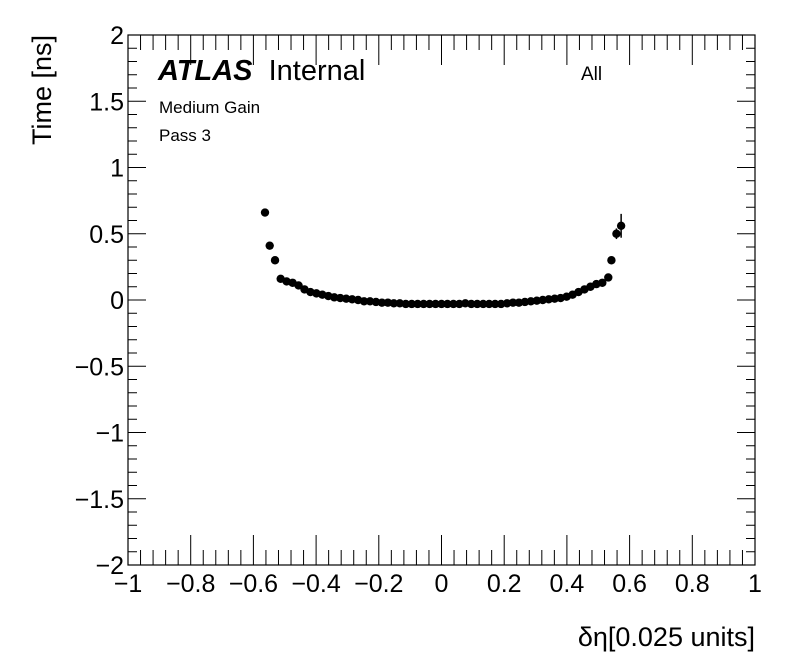 This screenshot has height=672, width=796. What do you see at coordinates (109, 434) in the screenshot?
I see `y-tick-label: −1` at bounding box center [109, 434].